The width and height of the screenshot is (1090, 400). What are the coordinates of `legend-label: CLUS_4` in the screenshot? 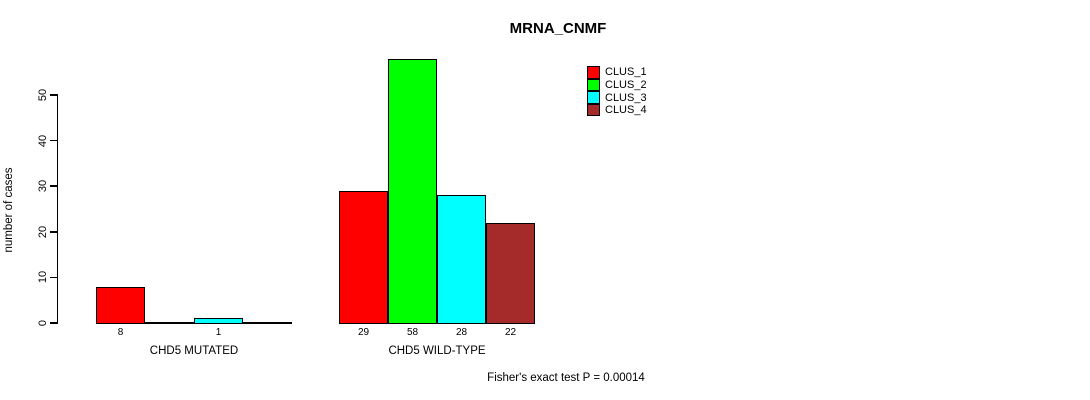 It's located at (626, 110).